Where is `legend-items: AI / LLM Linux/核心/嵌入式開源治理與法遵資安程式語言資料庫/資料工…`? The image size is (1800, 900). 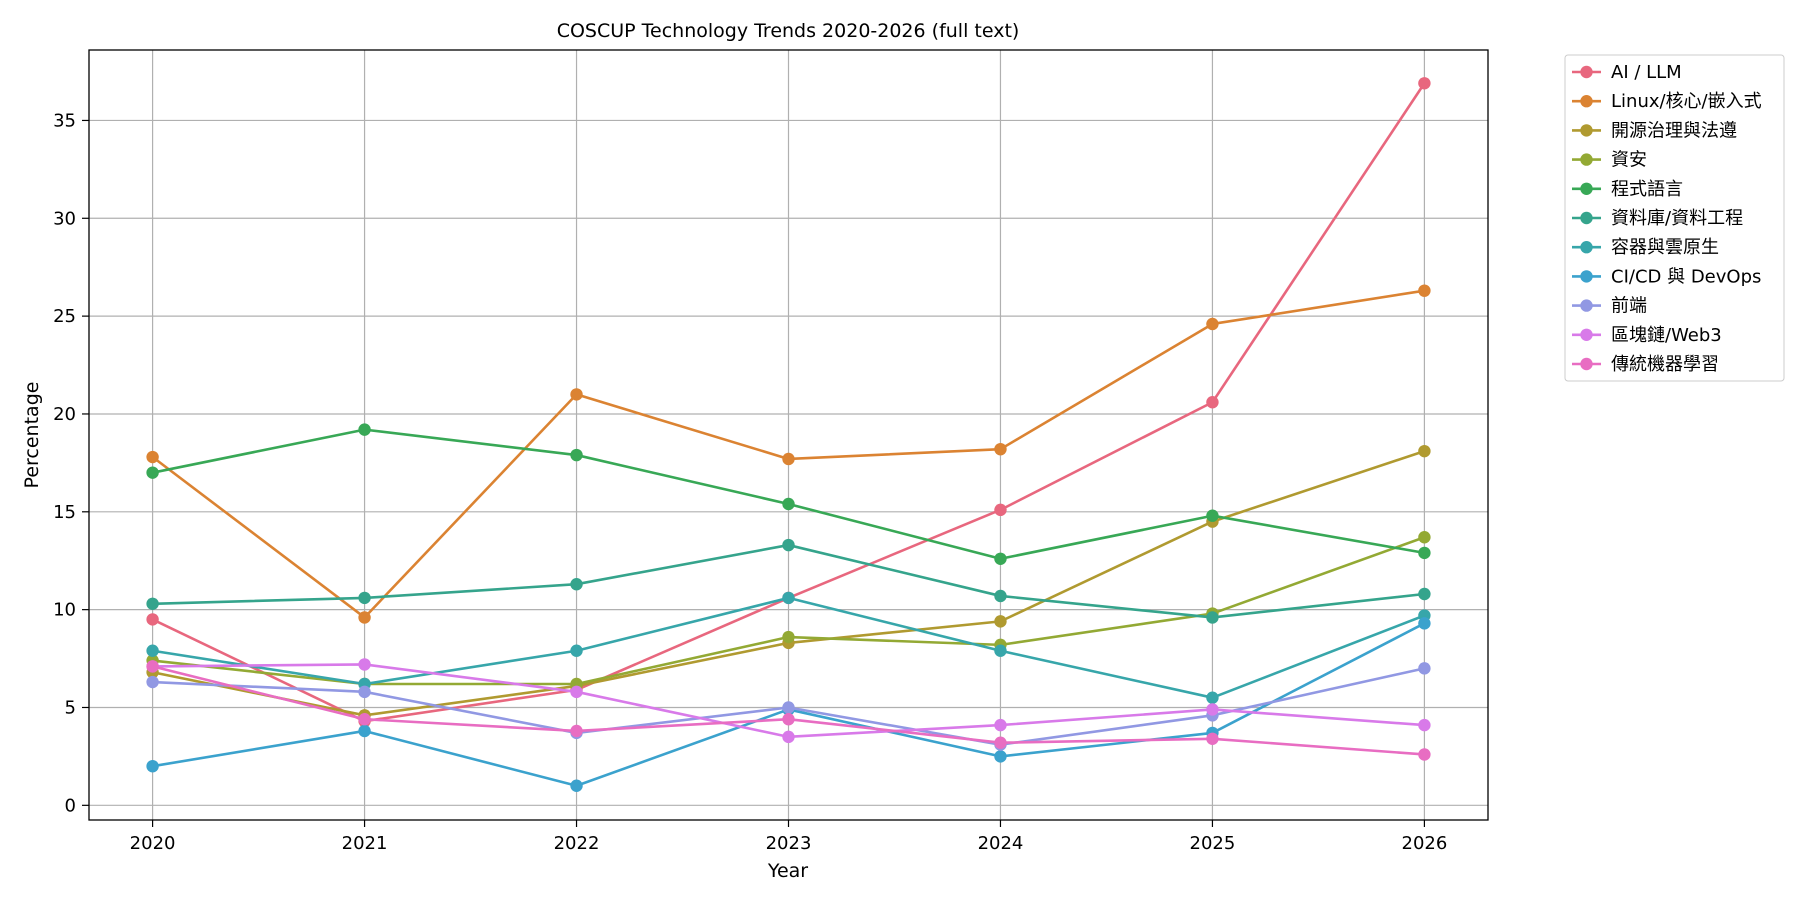
legend-items: AI / LLM Linux/核心/嵌入式開源治理與法遵資安程式語言資料庫/資料工… is located at coordinates (1667, 218).